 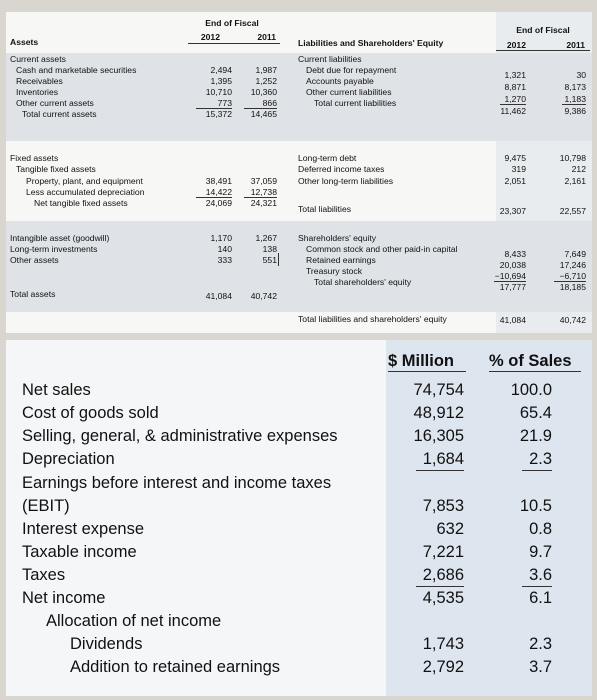 What do you see at coordinates (56, 169) in the screenshot?
I see `tangible-label: Tangible fixed assets` at bounding box center [56, 169].